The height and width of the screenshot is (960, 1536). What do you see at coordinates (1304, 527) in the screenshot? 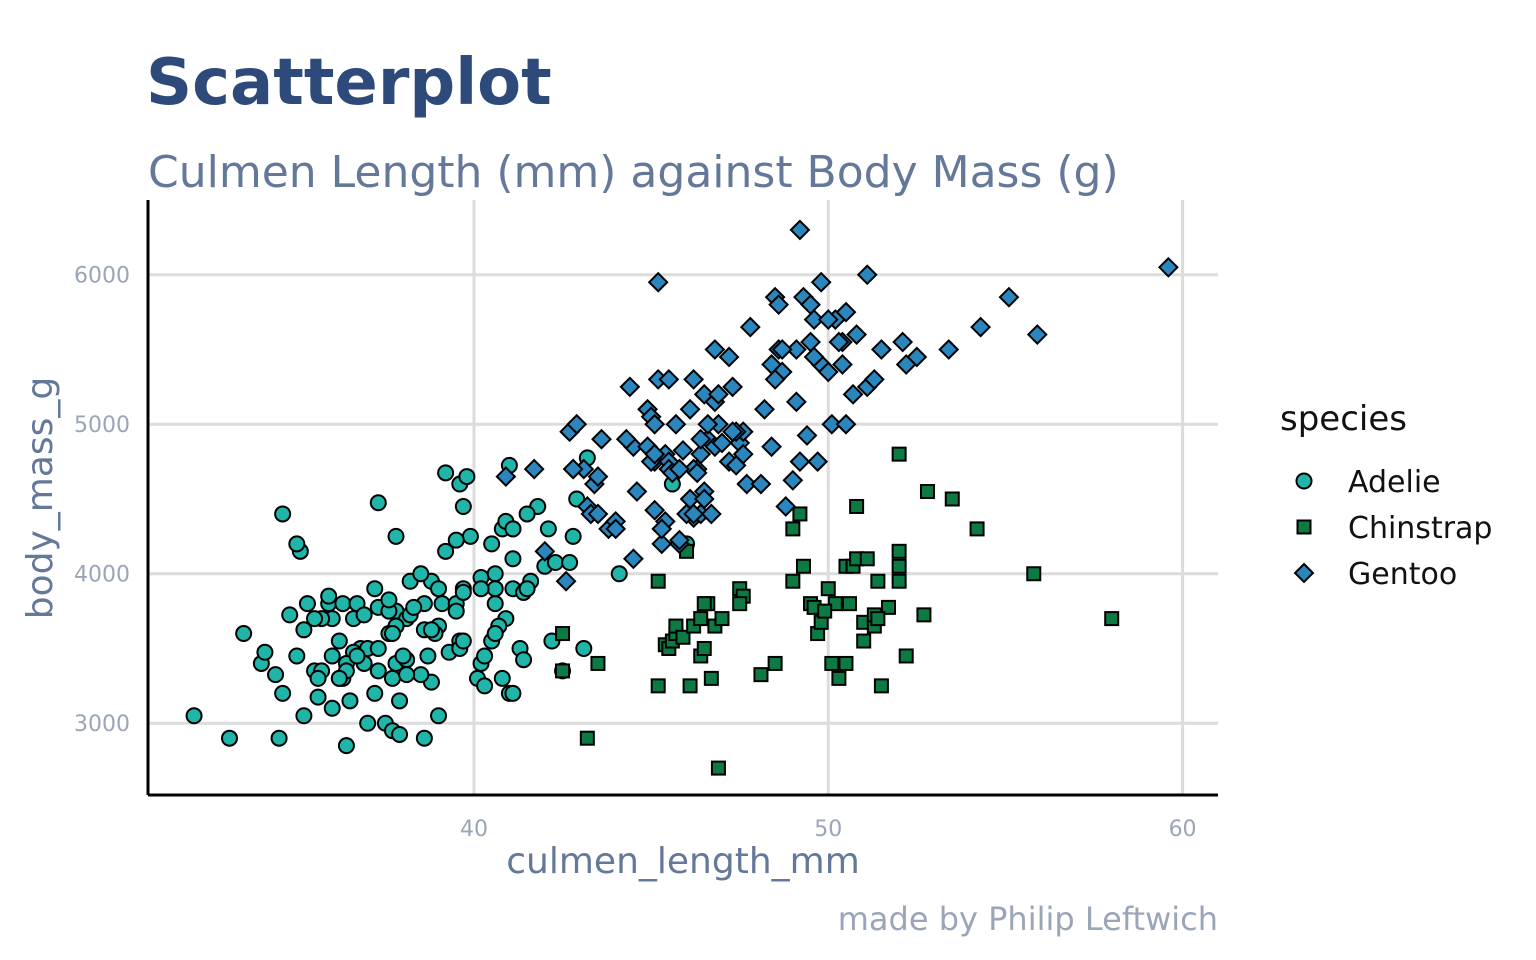
I see `legend-key-chinstrap` at bounding box center [1304, 527].